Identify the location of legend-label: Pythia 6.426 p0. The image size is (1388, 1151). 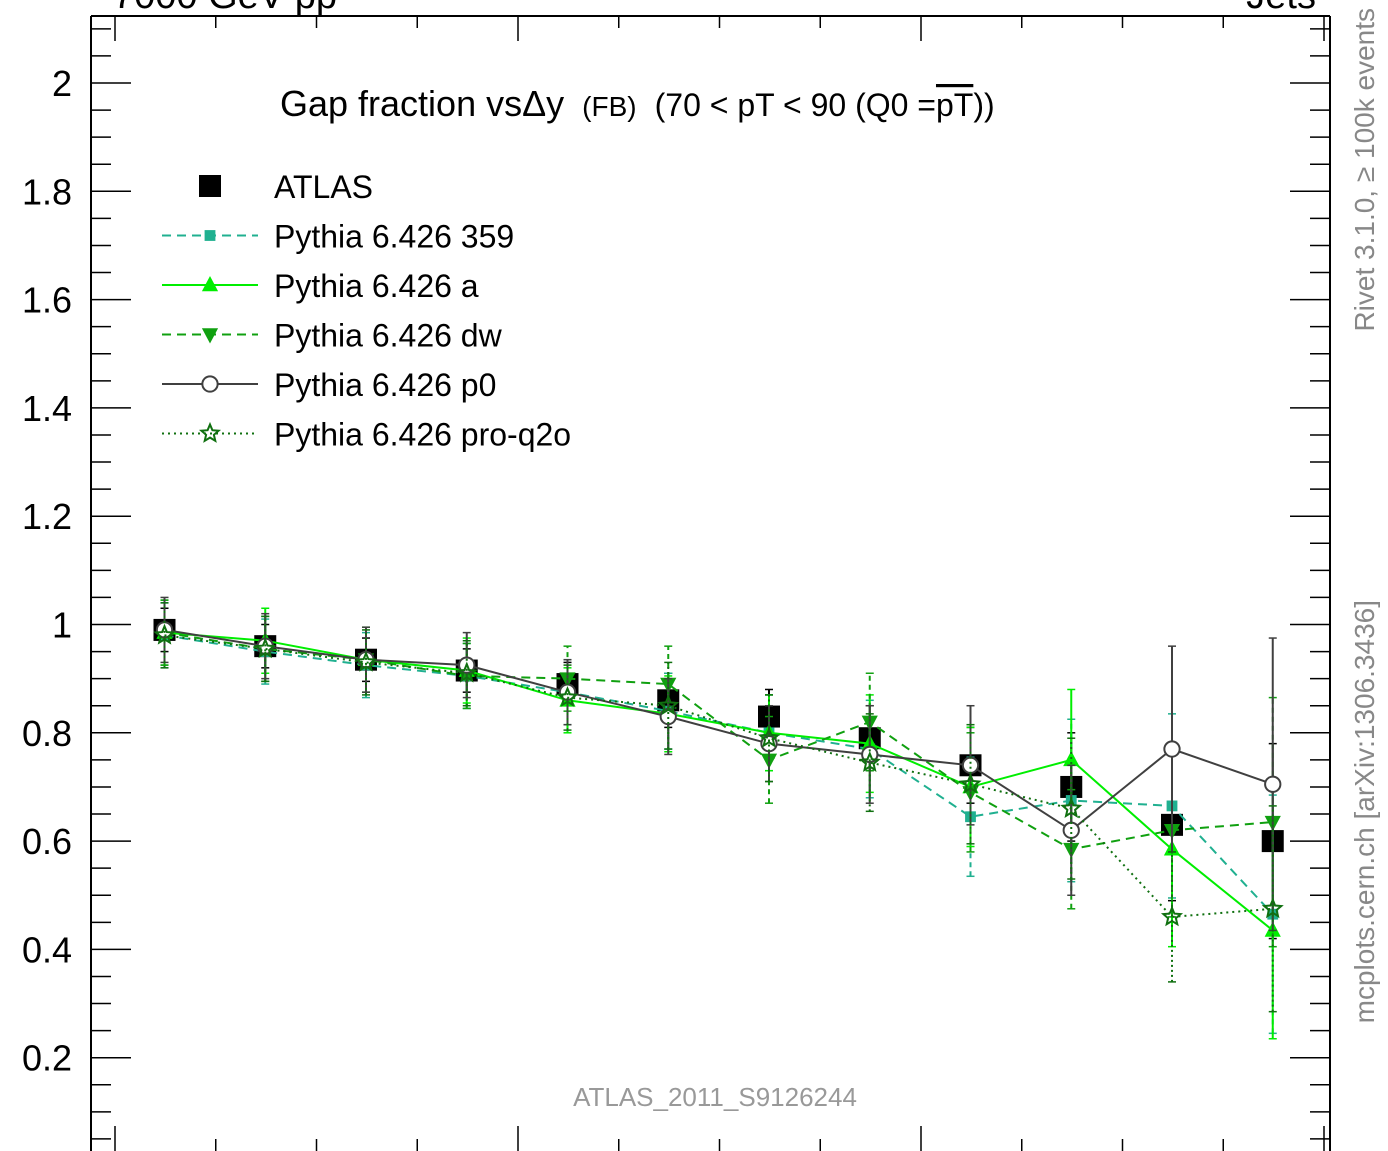
(385, 385).